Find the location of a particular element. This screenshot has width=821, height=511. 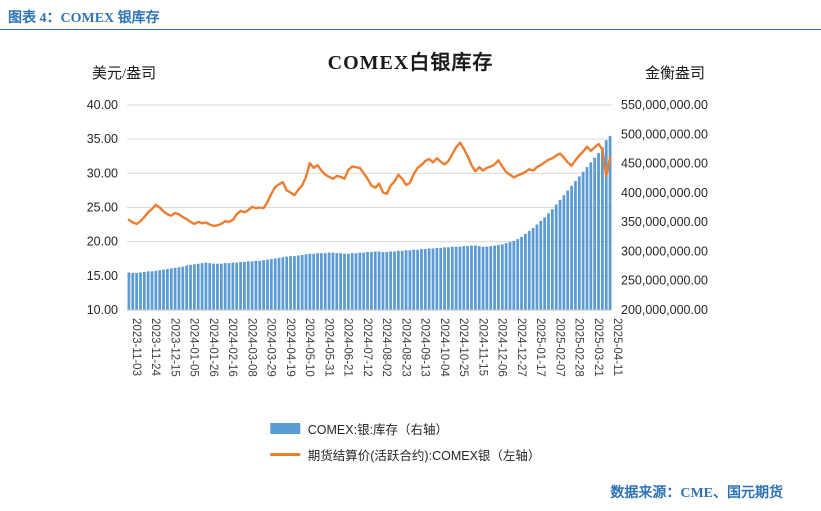

x-axis-tick-label: 2024-01-26 is located at coordinates (213, 347).